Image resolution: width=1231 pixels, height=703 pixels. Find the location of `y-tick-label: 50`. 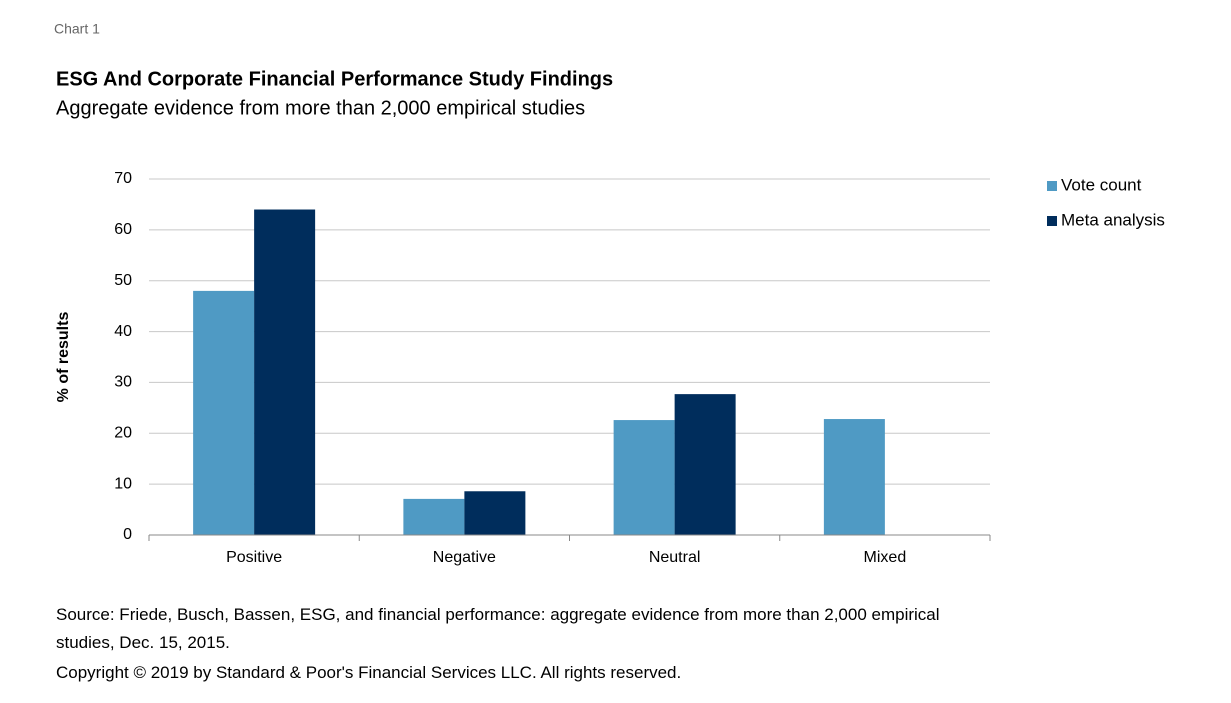

y-tick-label: 50 is located at coordinates (123, 280).